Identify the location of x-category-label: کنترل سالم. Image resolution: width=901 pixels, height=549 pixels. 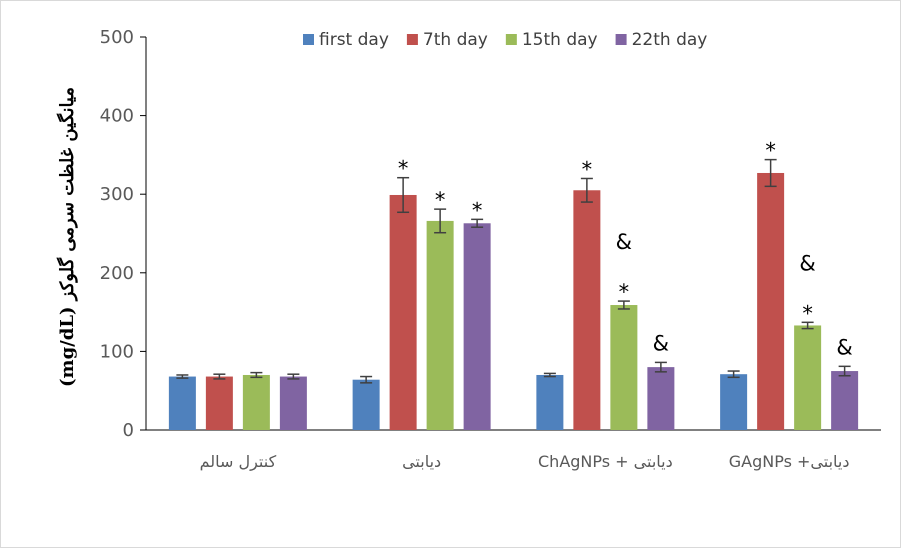
(238, 462).